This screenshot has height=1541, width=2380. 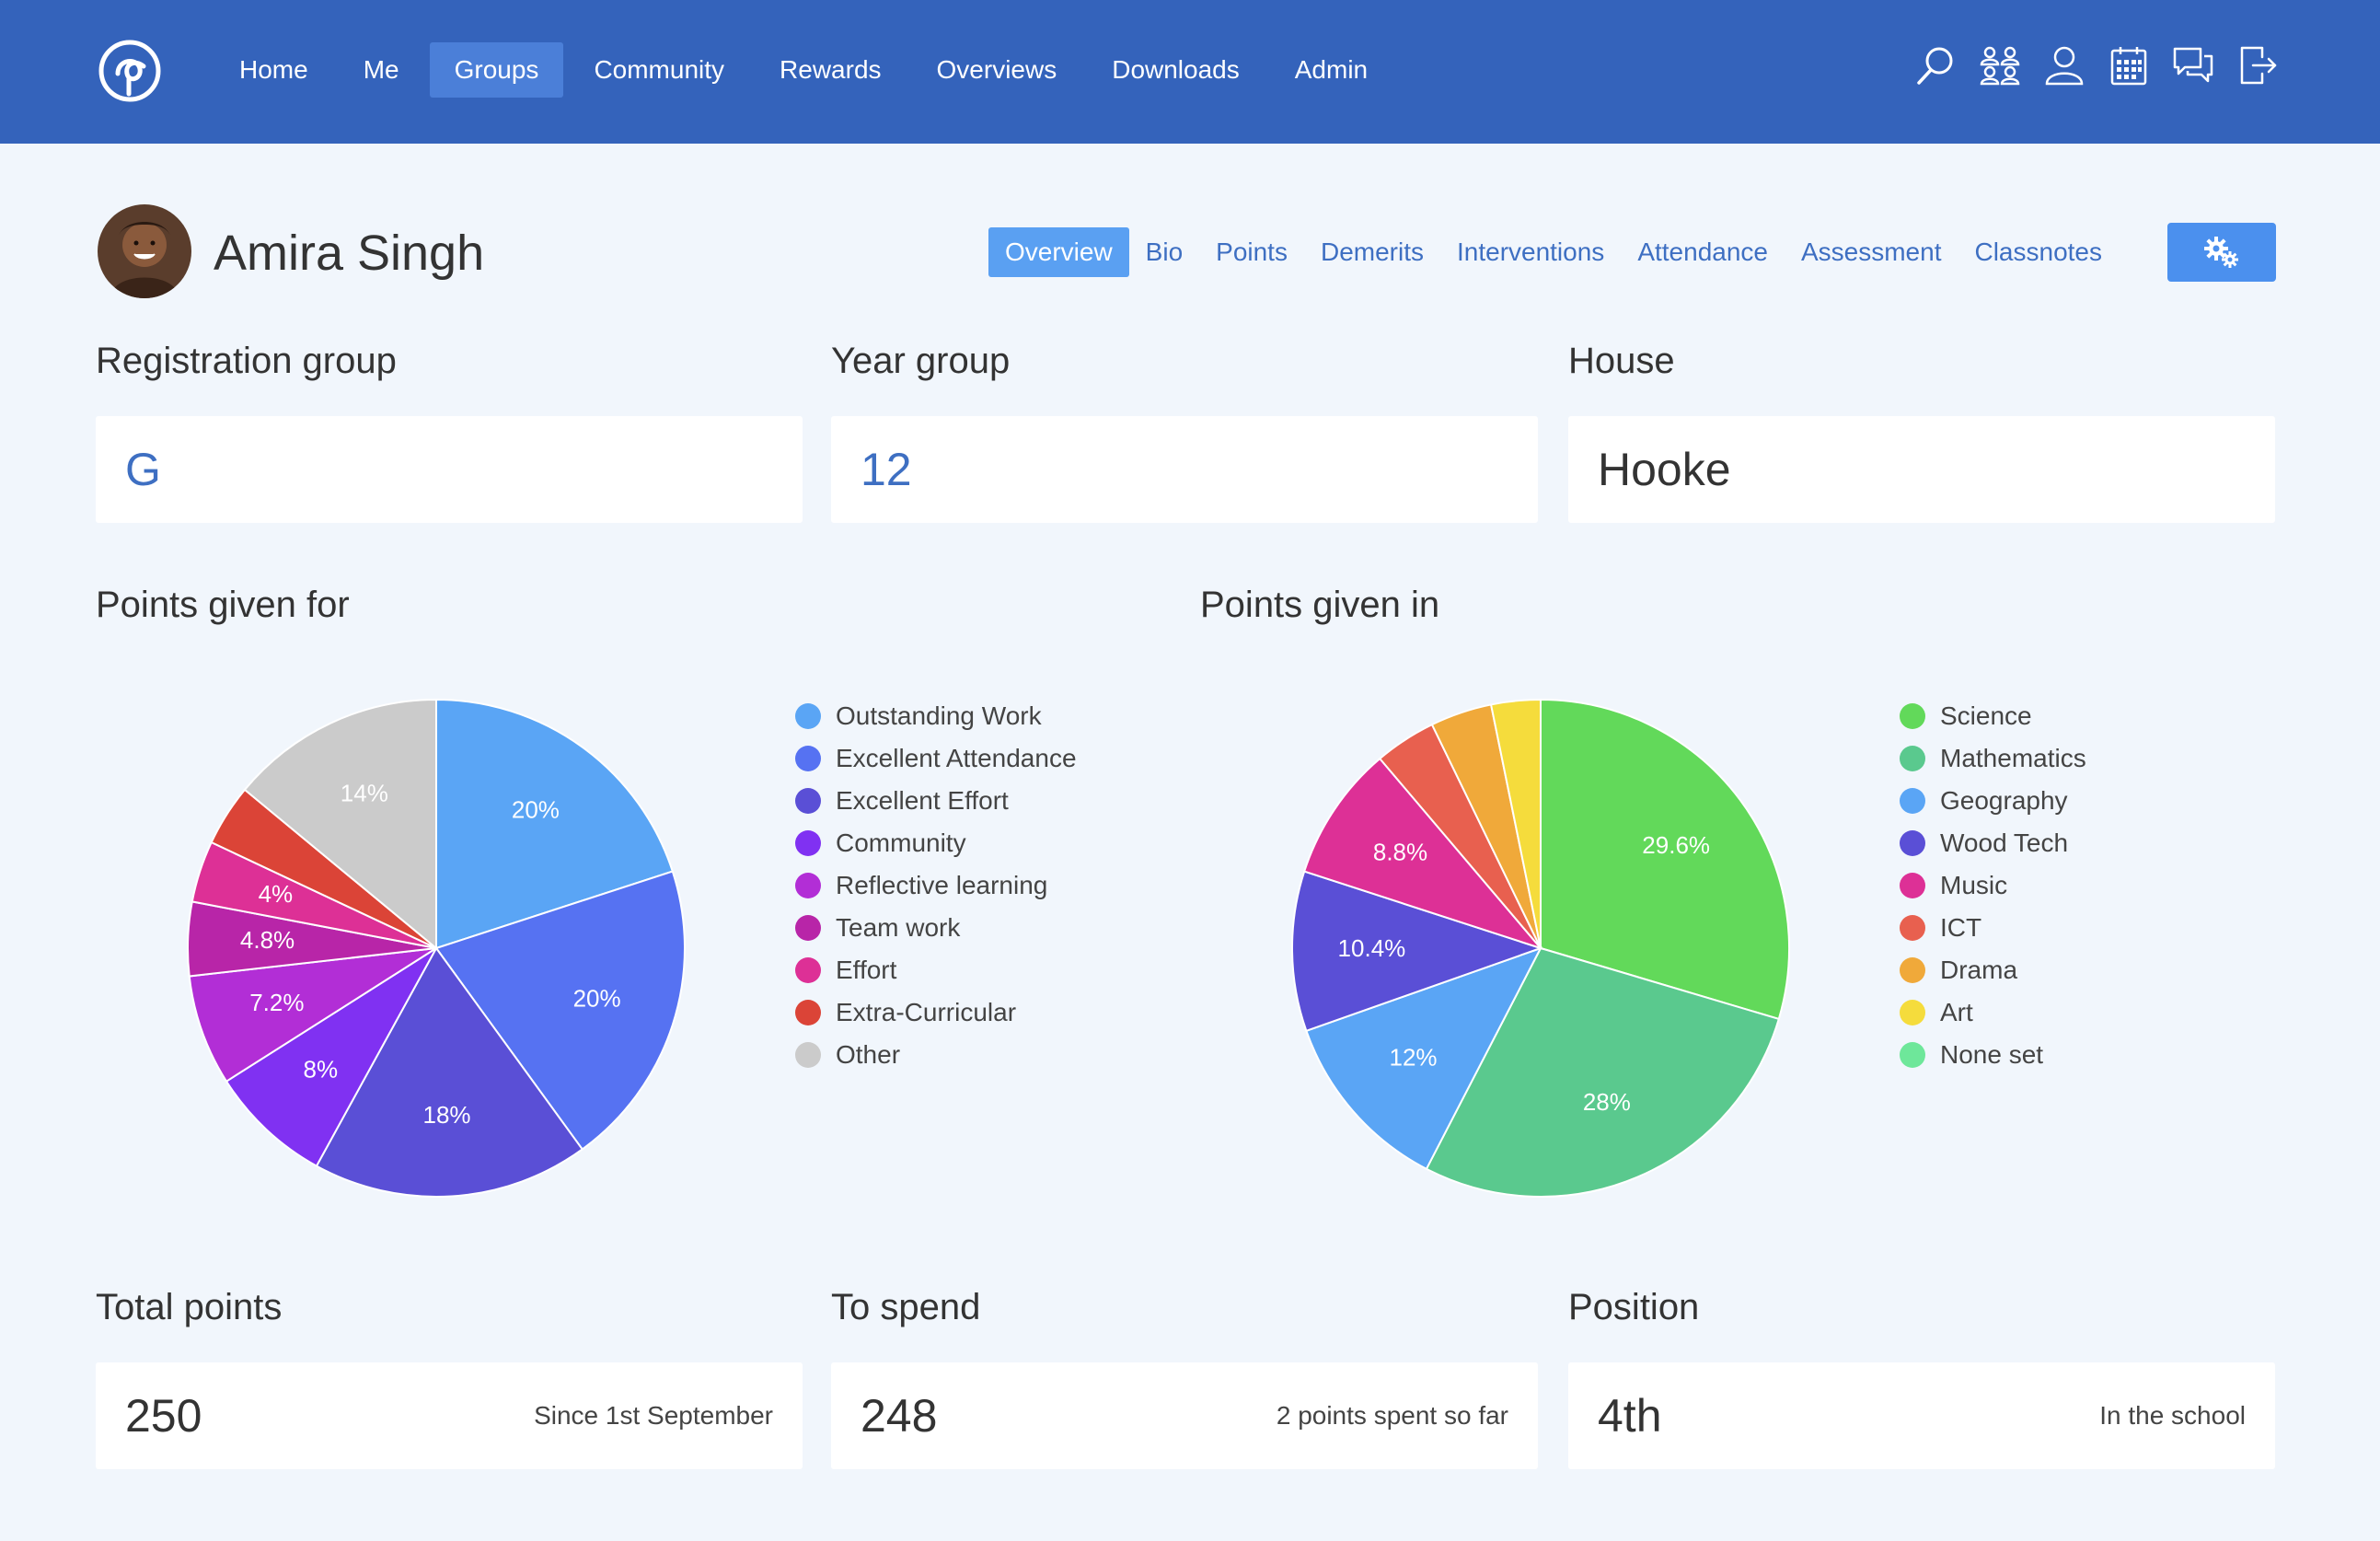 I want to click on legend-item-effort: Effort, so click(x=936, y=970).